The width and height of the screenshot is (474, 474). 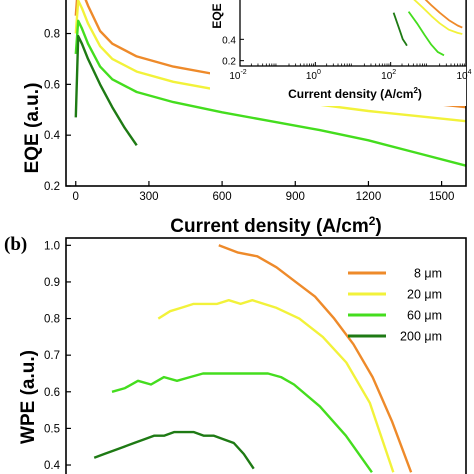 What do you see at coordinates (313, 75) in the screenshot?
I see `inset-x-tick-label: 10⁰` at bounding box center [313, 75].